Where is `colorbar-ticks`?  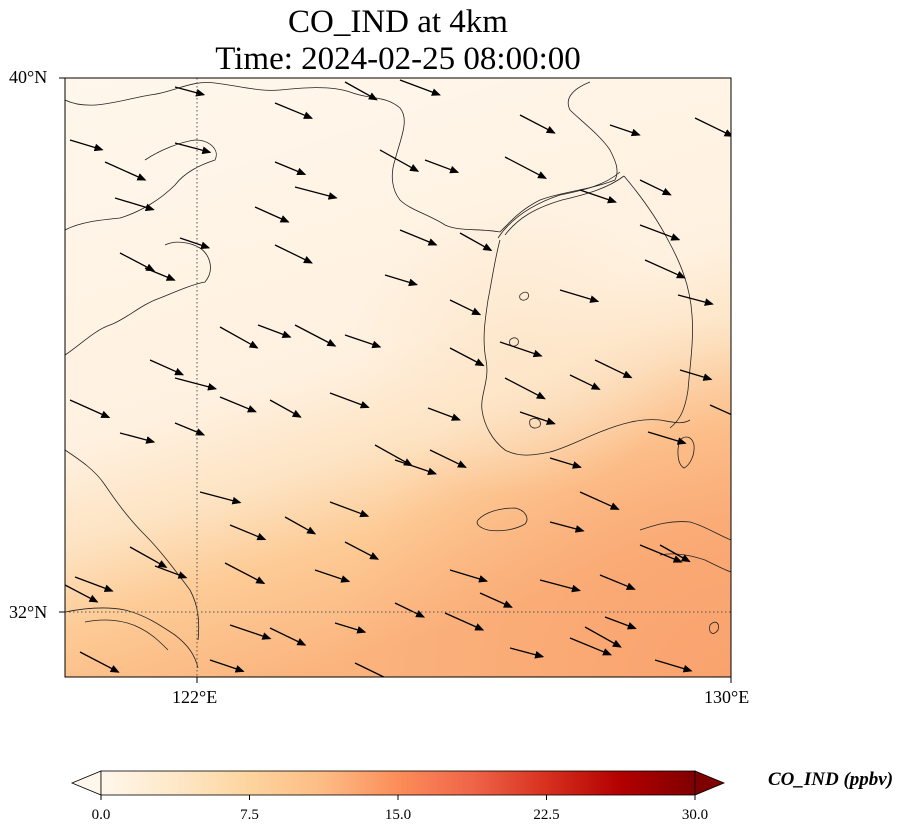 colorbar-ticks is located at coordinates (398, 797).